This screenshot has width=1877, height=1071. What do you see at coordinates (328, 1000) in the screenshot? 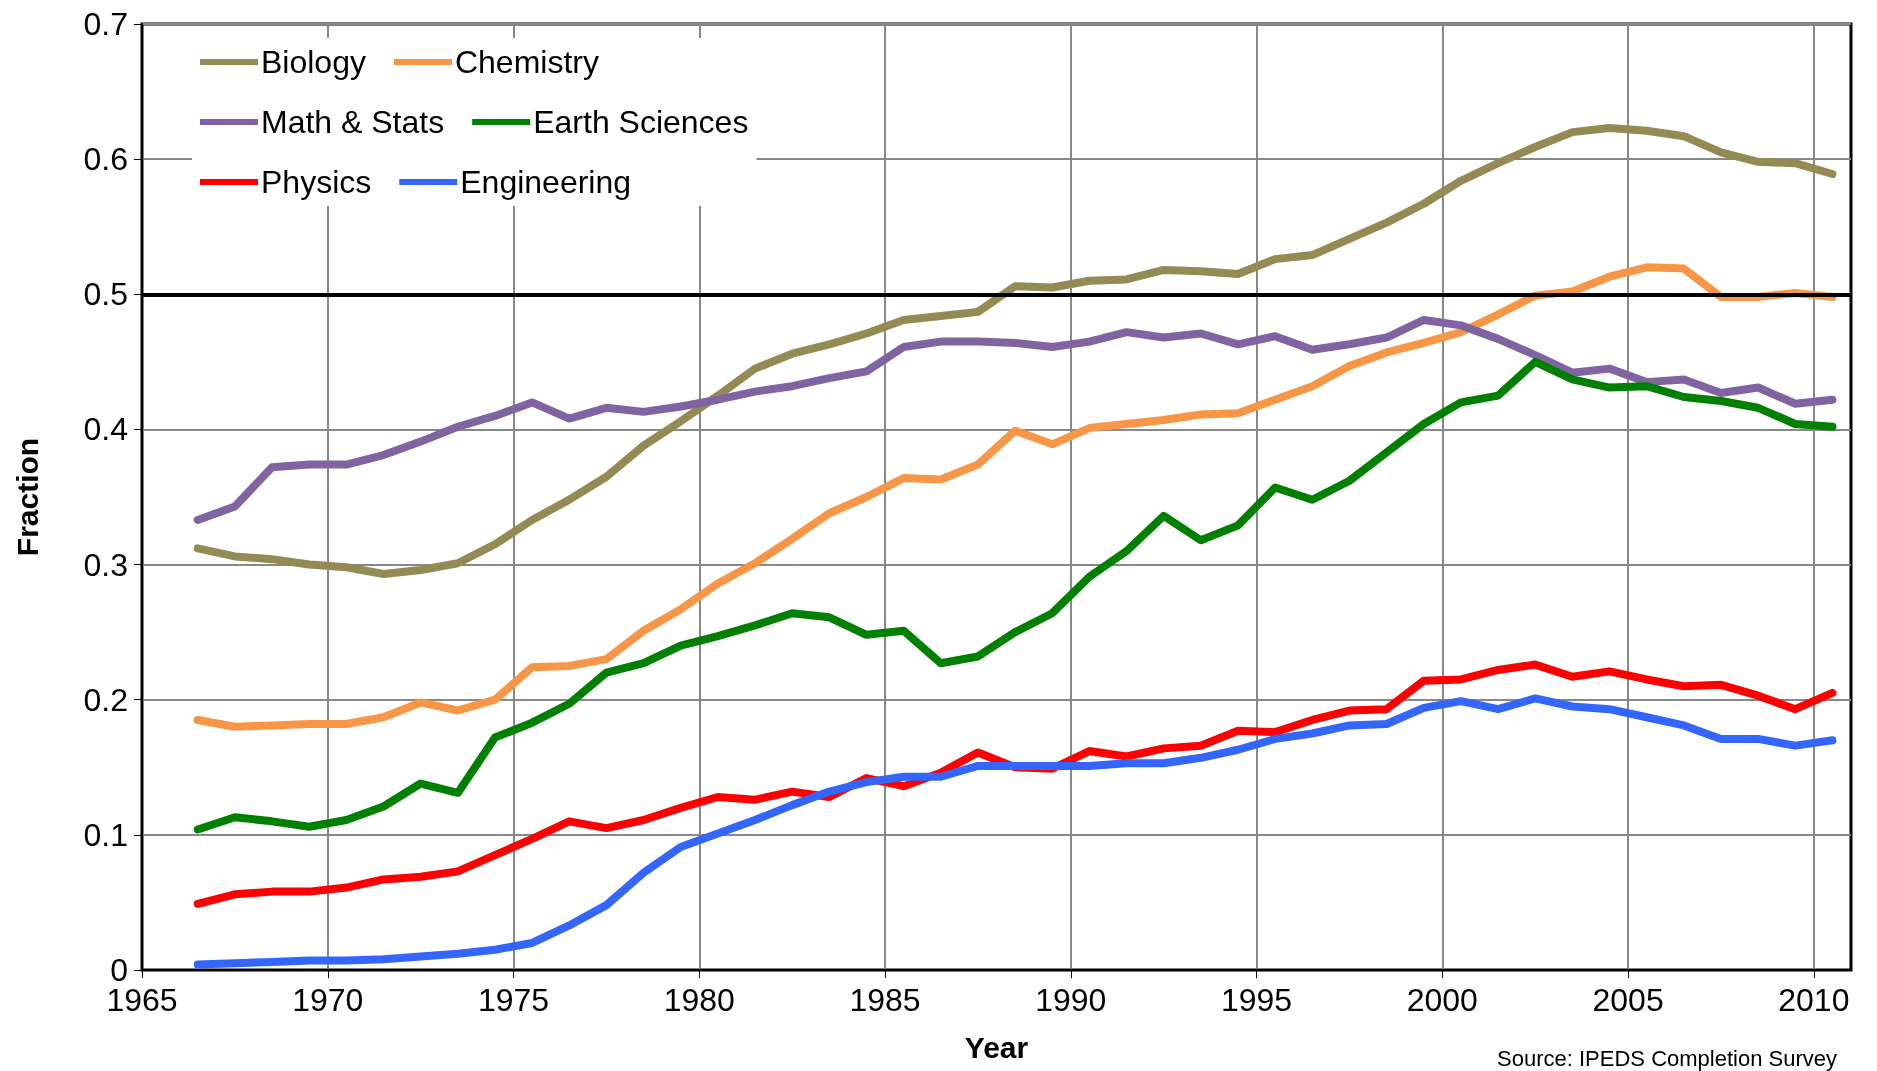
I see `x-tick-label: 1970` at bounding box center [328, 1000].